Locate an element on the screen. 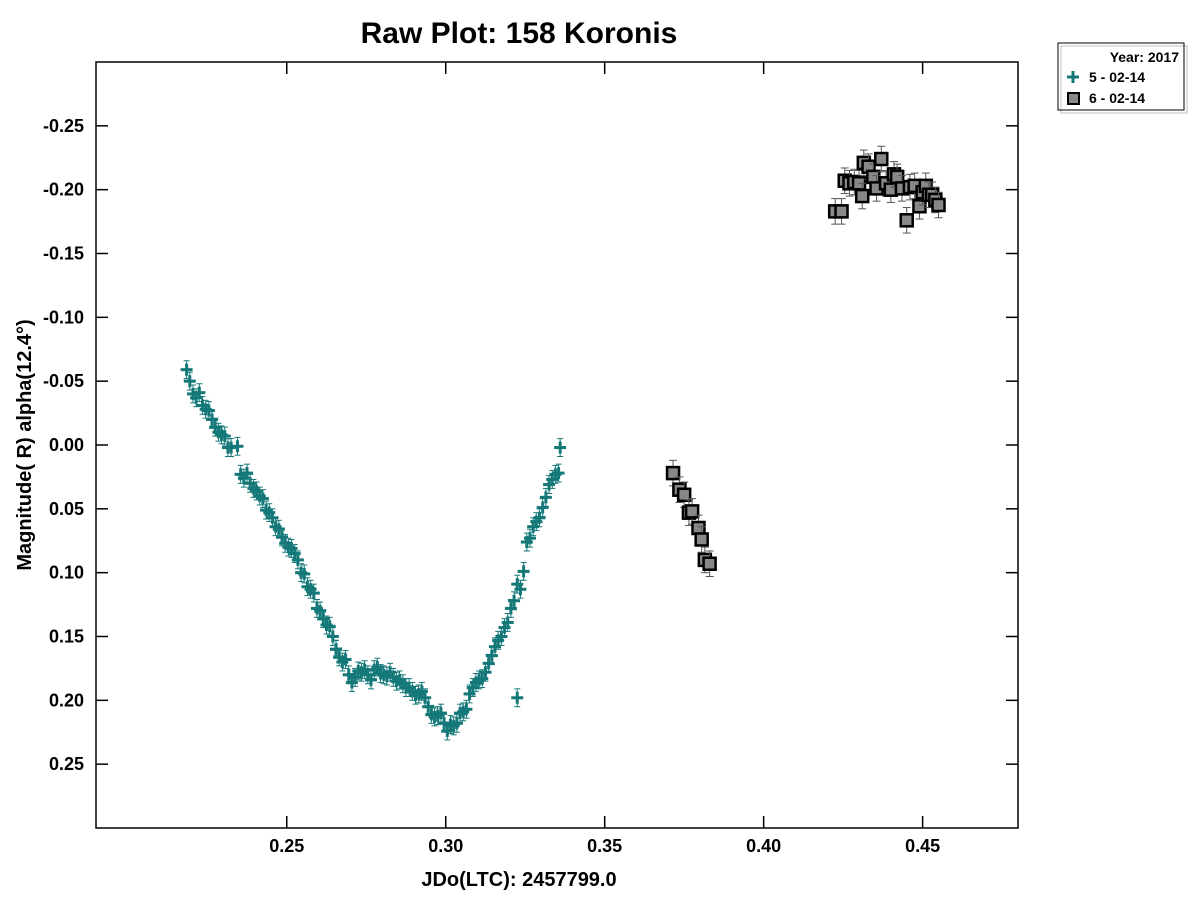 This screenshot has height=900, width=1200. y-tick-label: 0.20 is located at coordinates (66, 700).